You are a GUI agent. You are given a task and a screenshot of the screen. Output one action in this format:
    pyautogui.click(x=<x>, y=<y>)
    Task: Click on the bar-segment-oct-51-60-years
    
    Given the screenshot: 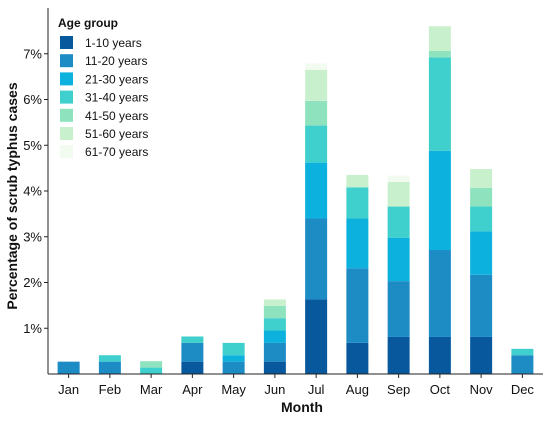 What is the action you would take?
    pyautogui.click(x=439, y=38)
    